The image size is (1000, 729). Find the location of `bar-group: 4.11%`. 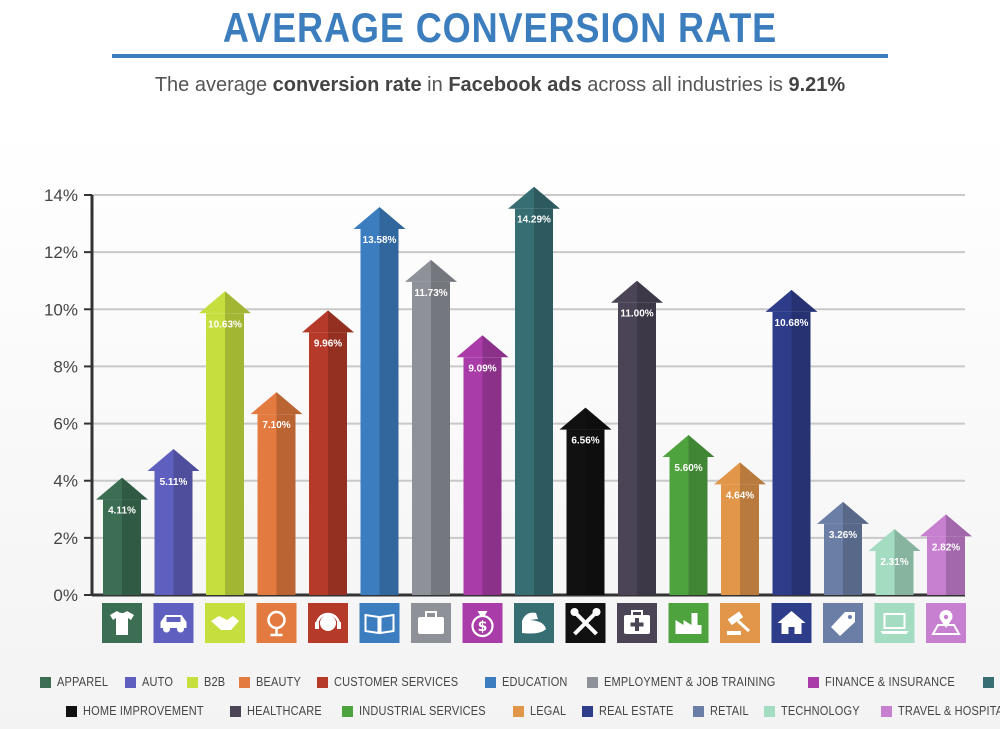

bar-group: 4.11% is located at coordinates (122, 536).